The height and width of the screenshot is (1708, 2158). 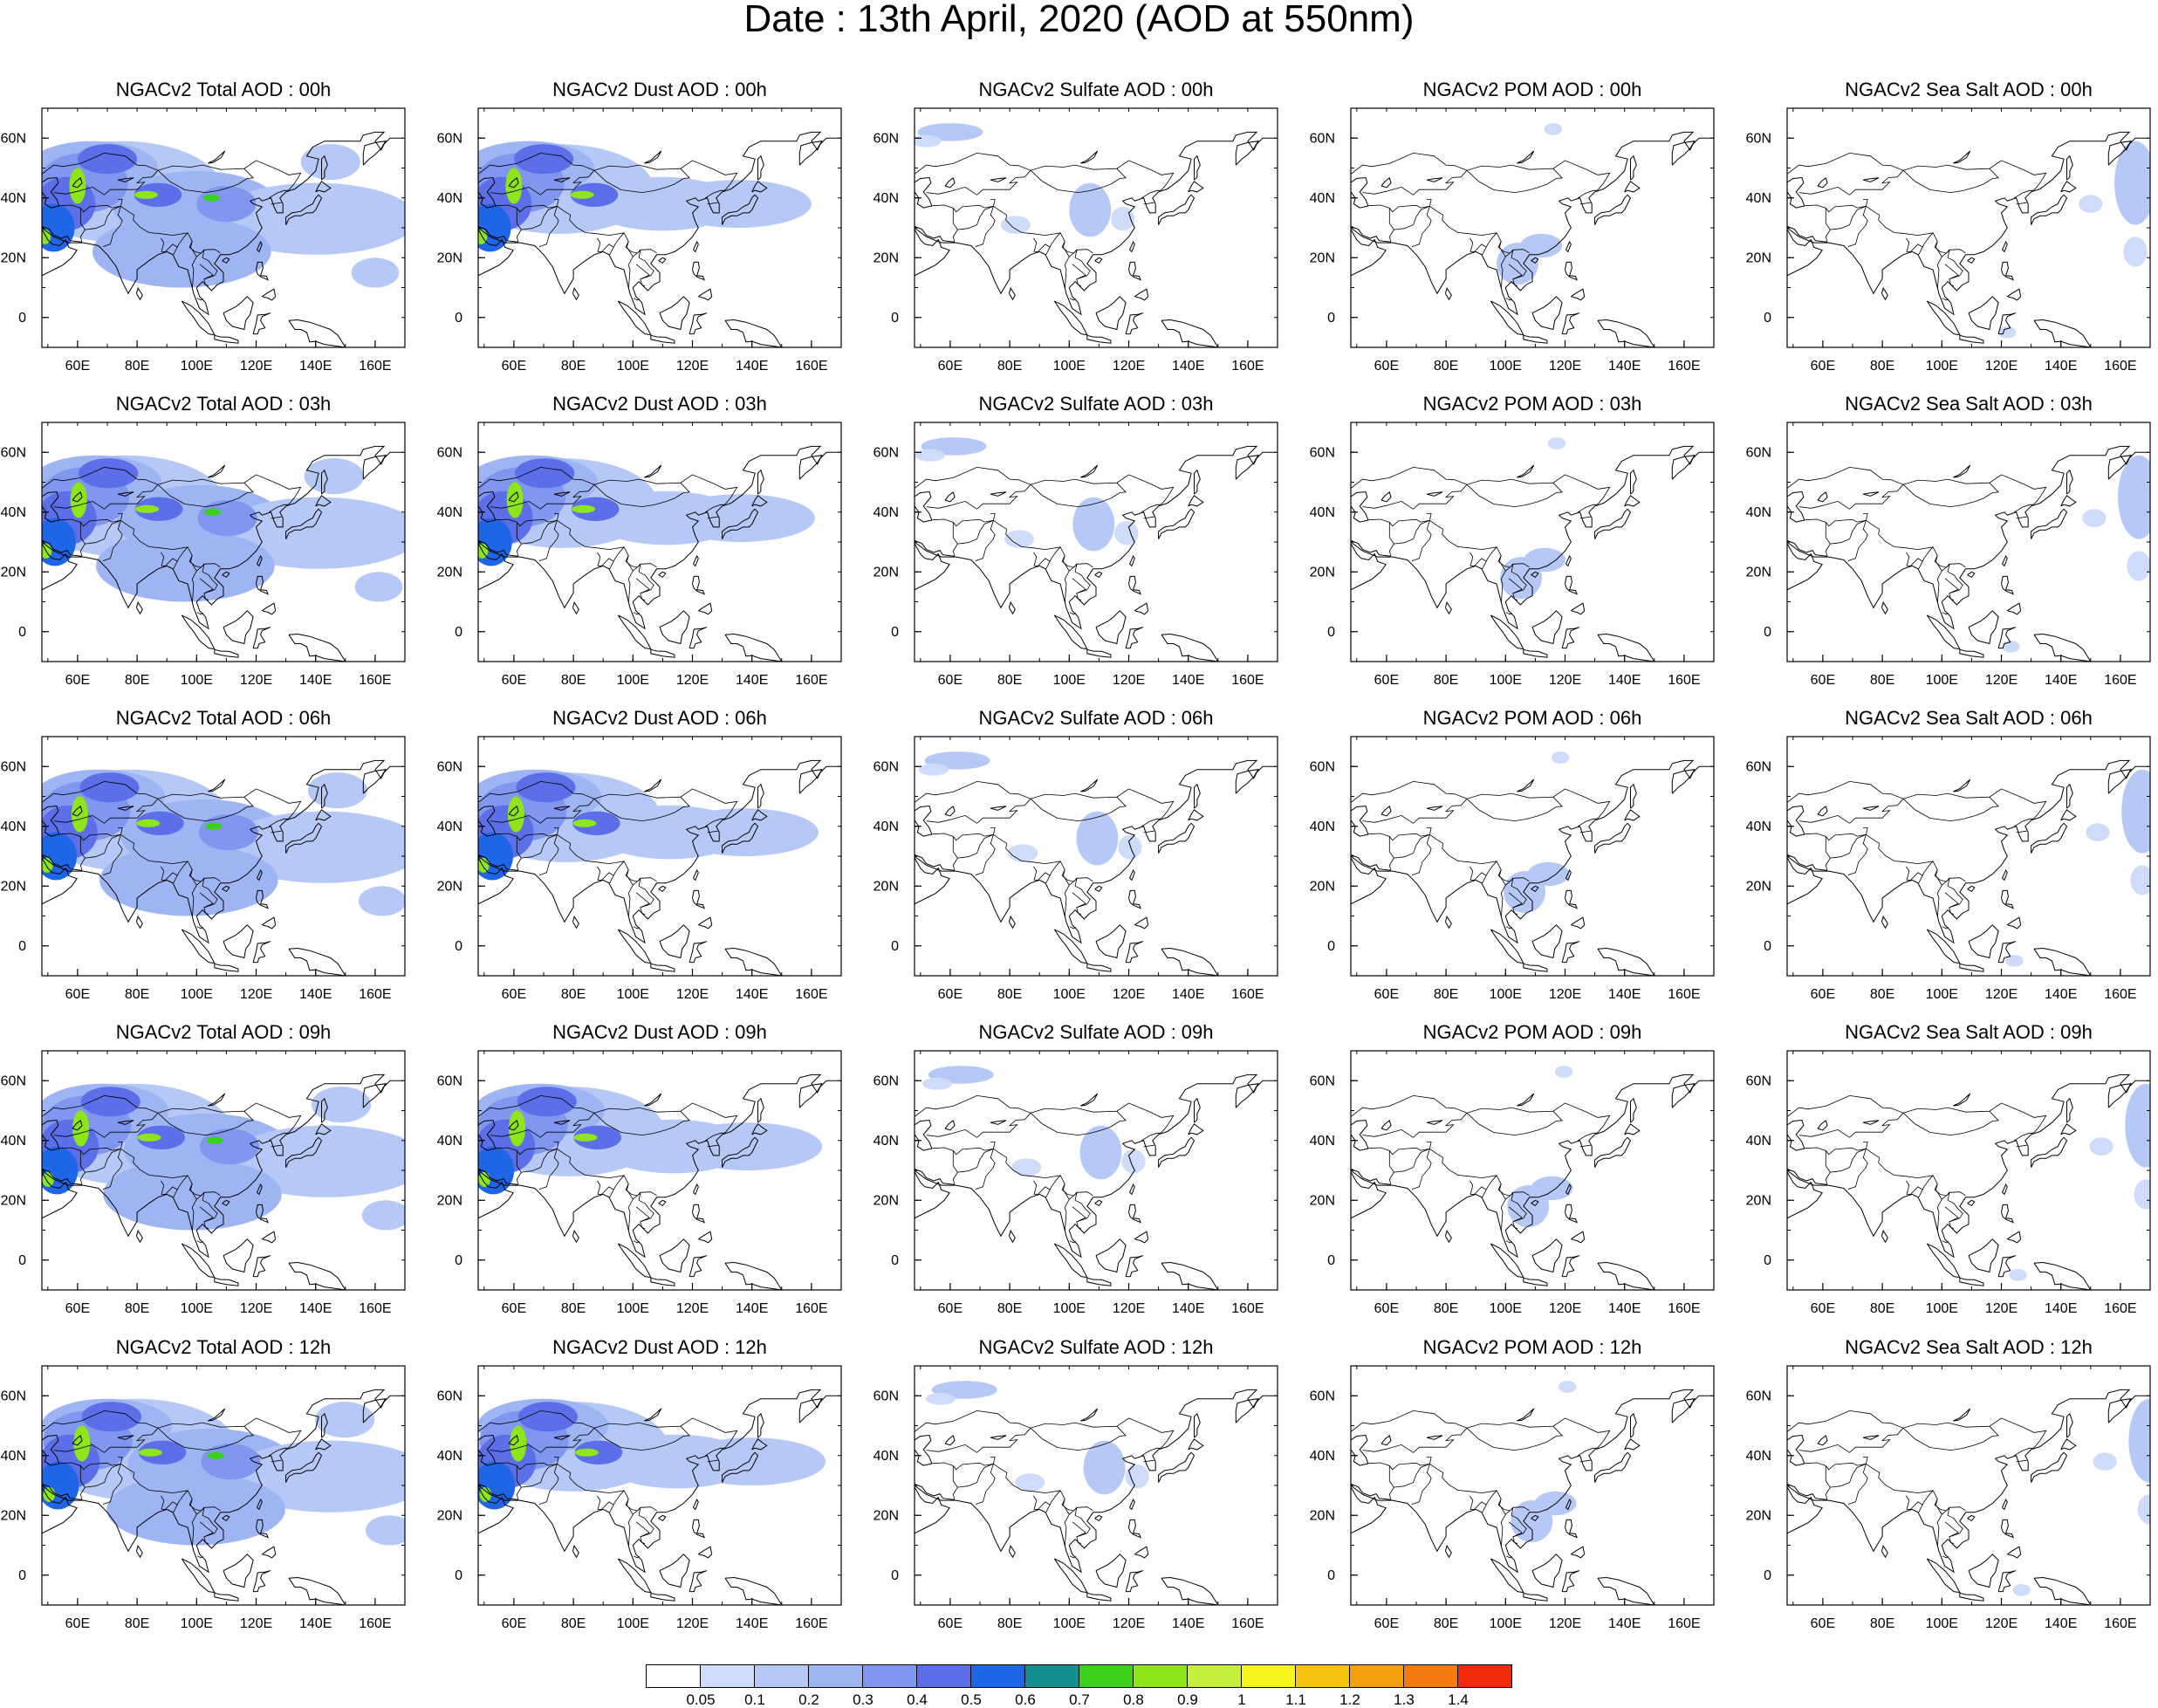 I want to click on lon-tick-label: 160E, so click(x=375, y=1308).